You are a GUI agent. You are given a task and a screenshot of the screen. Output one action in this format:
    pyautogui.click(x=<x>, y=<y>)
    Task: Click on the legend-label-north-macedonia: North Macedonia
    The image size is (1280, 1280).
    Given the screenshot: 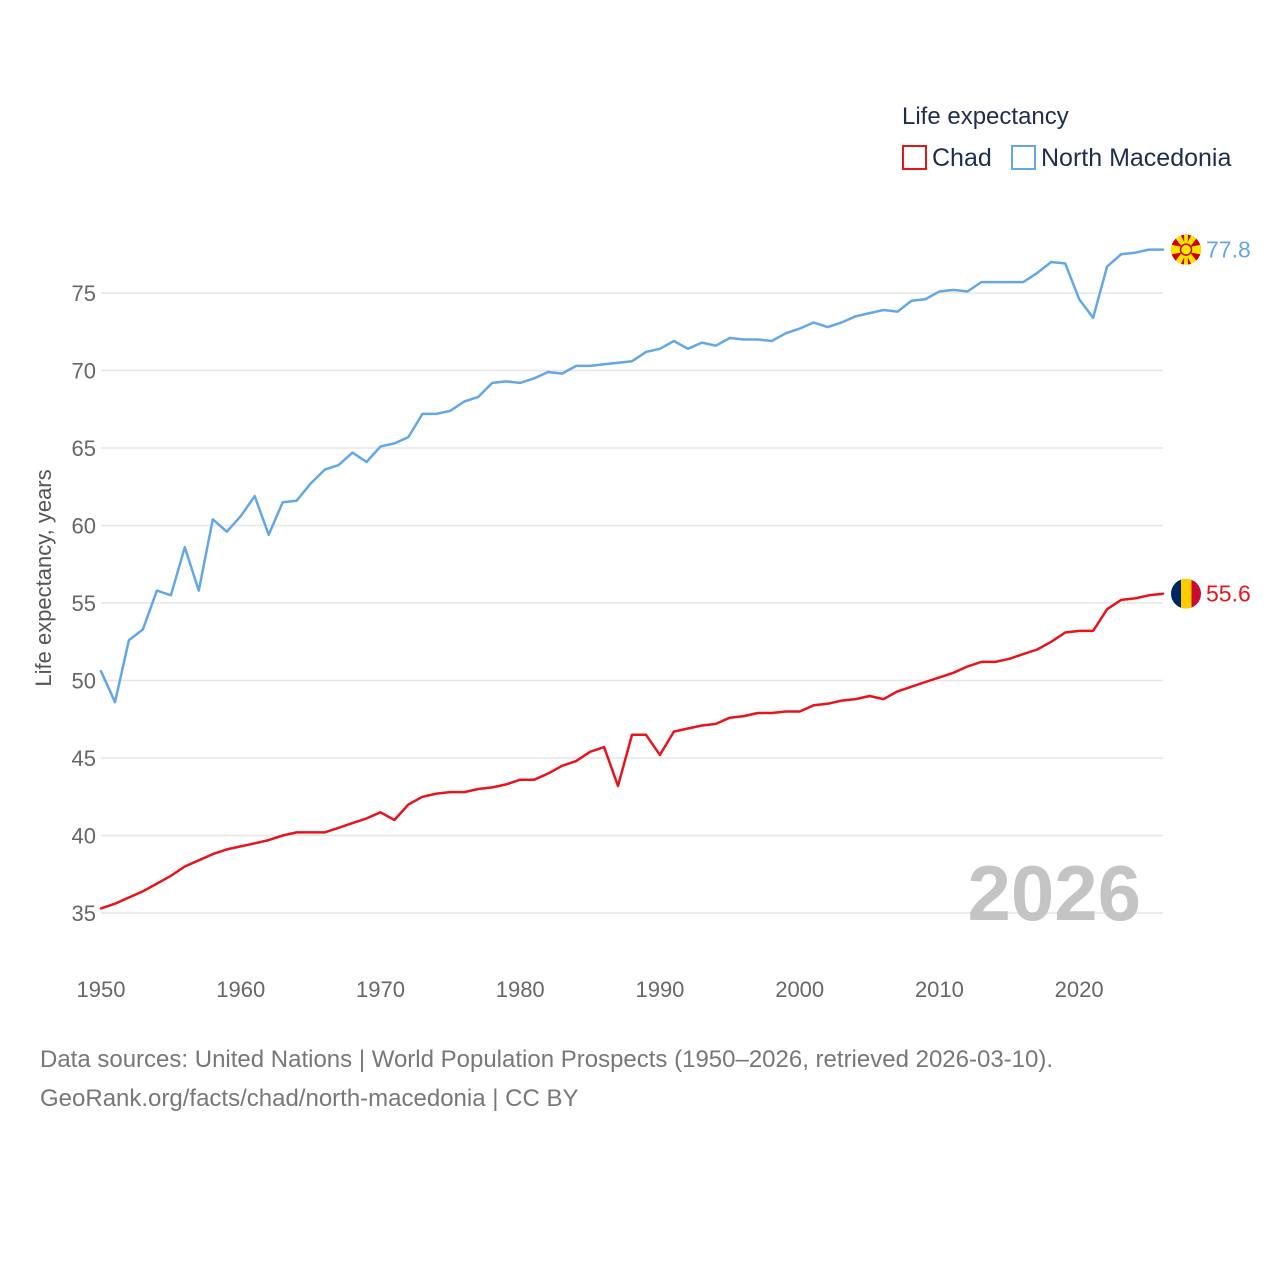 What is the action you would take?
    pyautogui.click(x=1136, y=158)
    